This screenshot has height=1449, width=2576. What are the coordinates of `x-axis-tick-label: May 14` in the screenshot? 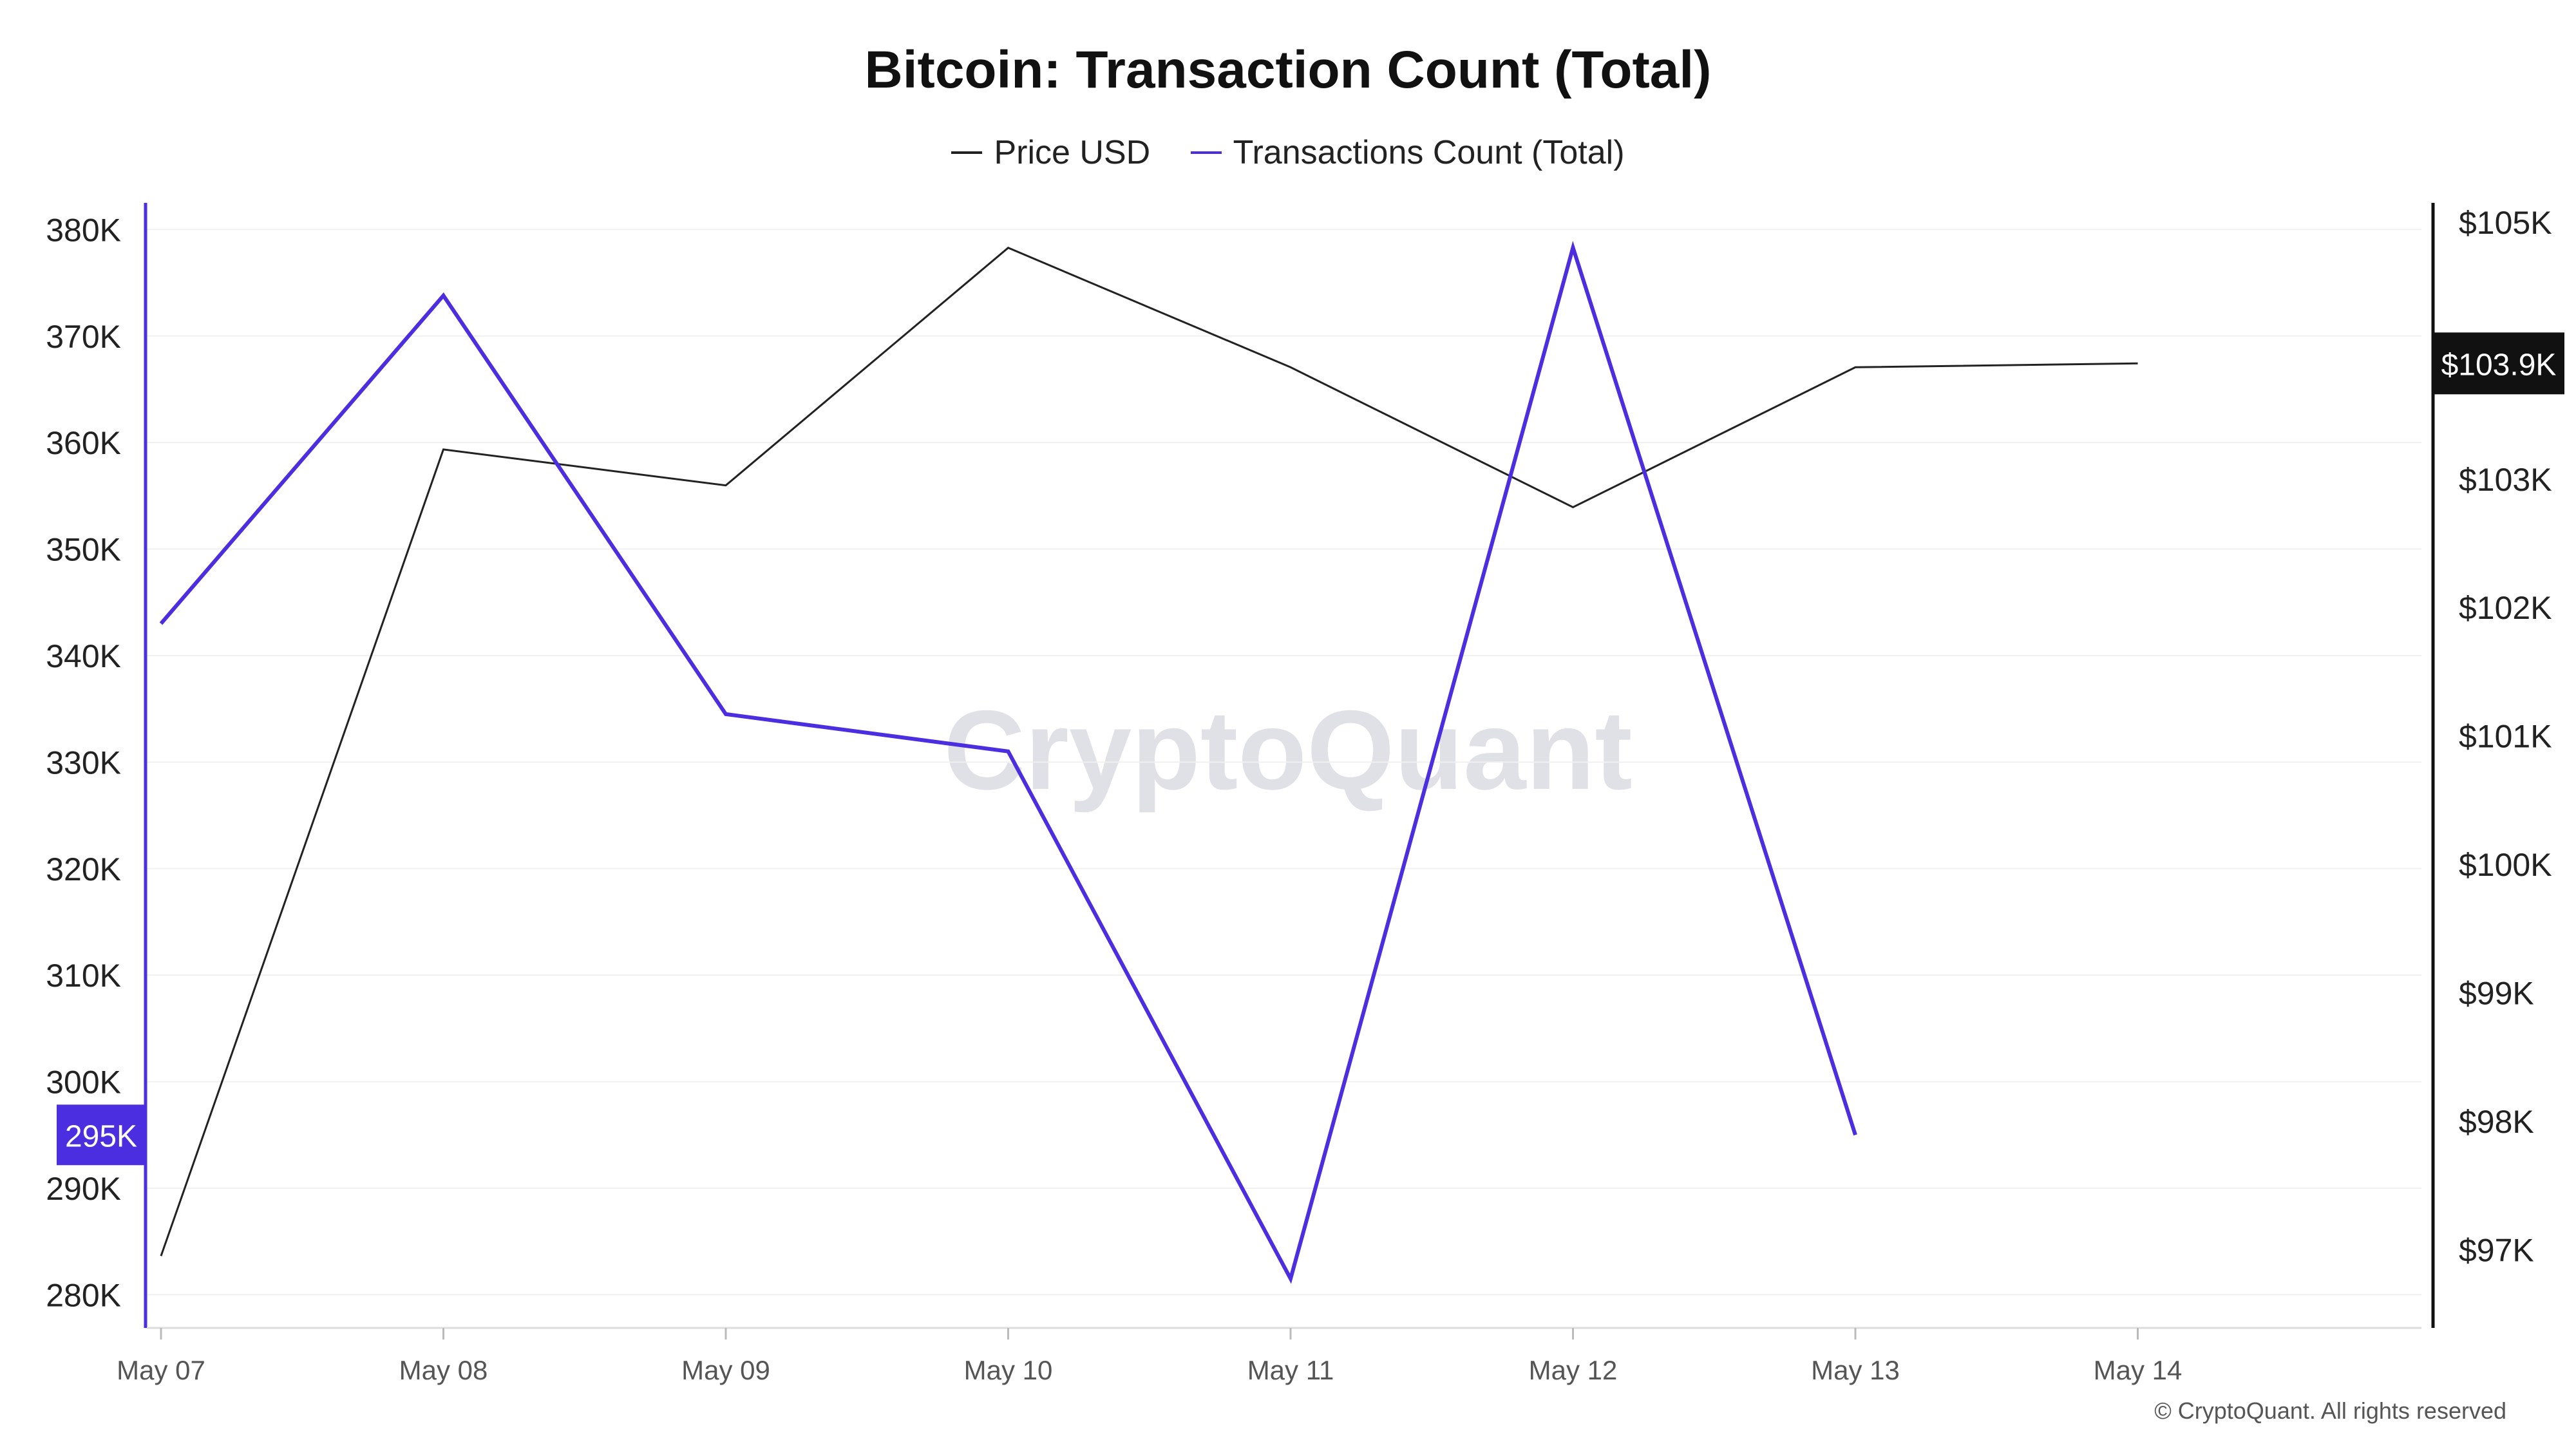 It's located at (2138, 1370).